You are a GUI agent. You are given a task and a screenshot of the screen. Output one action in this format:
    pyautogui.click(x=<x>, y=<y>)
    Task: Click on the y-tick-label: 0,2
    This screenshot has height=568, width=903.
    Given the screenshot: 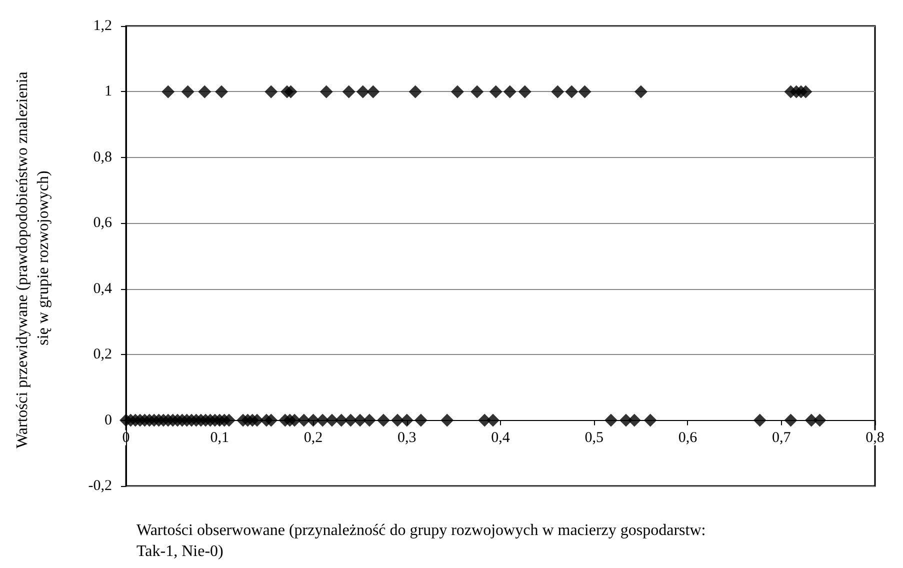 What is the action you would take?
    pyautogui.click(x=102, y=354)
    